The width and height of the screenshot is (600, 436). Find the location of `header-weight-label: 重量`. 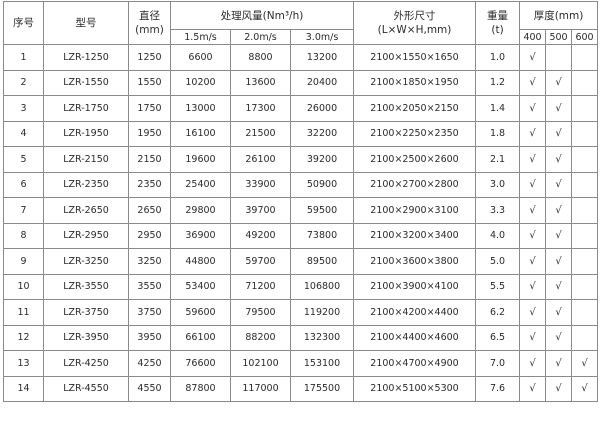

header-weight-label: 重量 is located at coordinates (498, 16).